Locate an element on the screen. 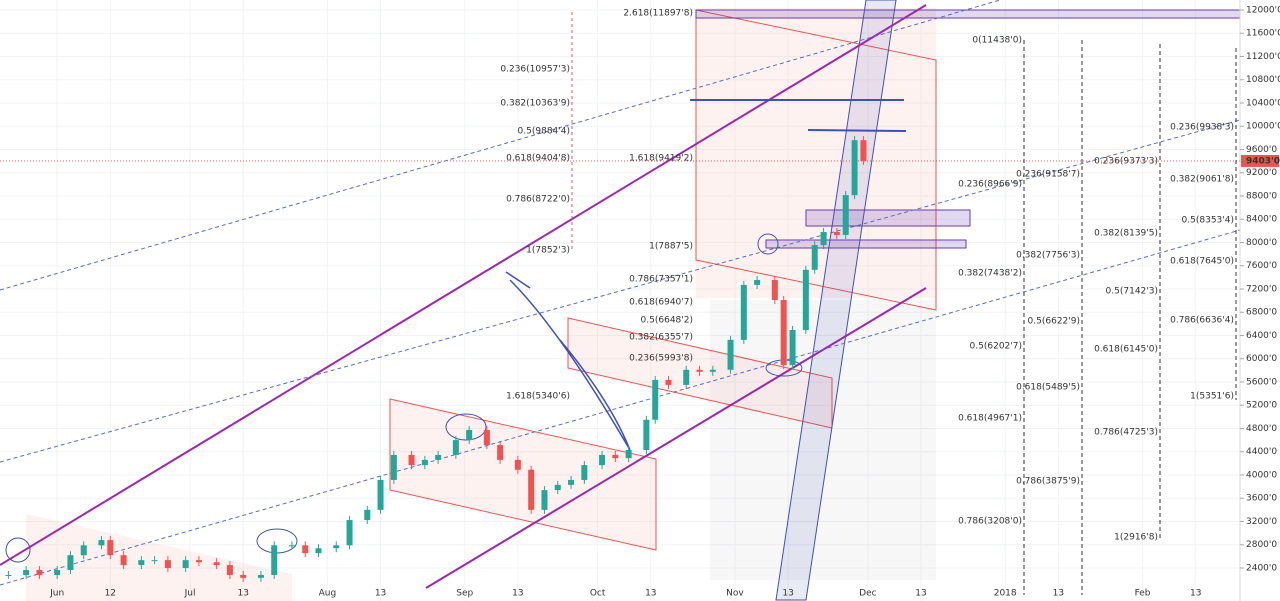  fib-label: 0.5(6648'2) is located at coordinates (667, 321).